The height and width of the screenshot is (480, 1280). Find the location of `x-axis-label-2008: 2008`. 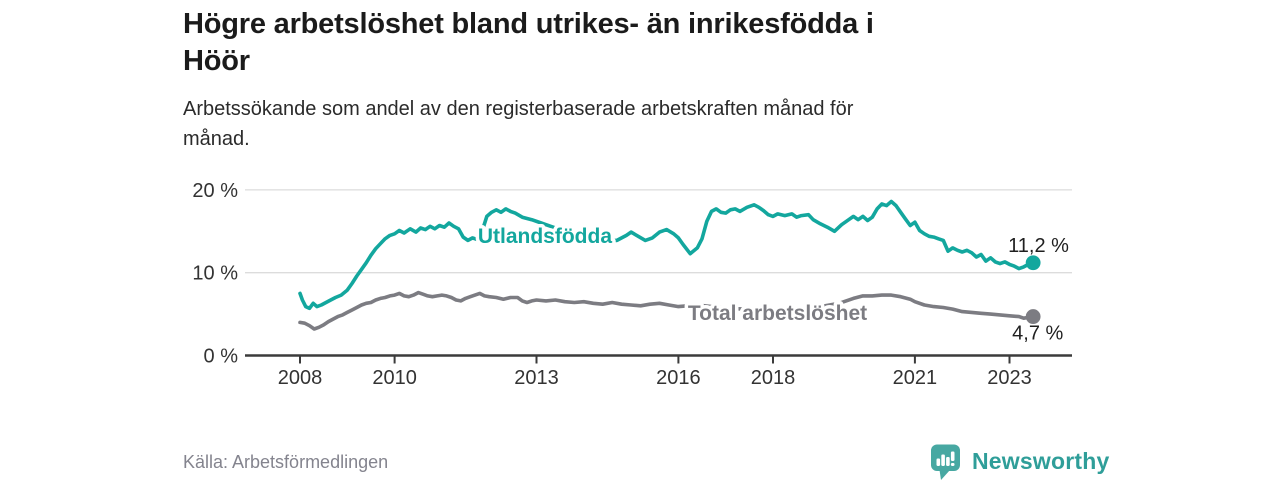

x-axis-label-2008: 2008 is located at coordinates (300, 378).